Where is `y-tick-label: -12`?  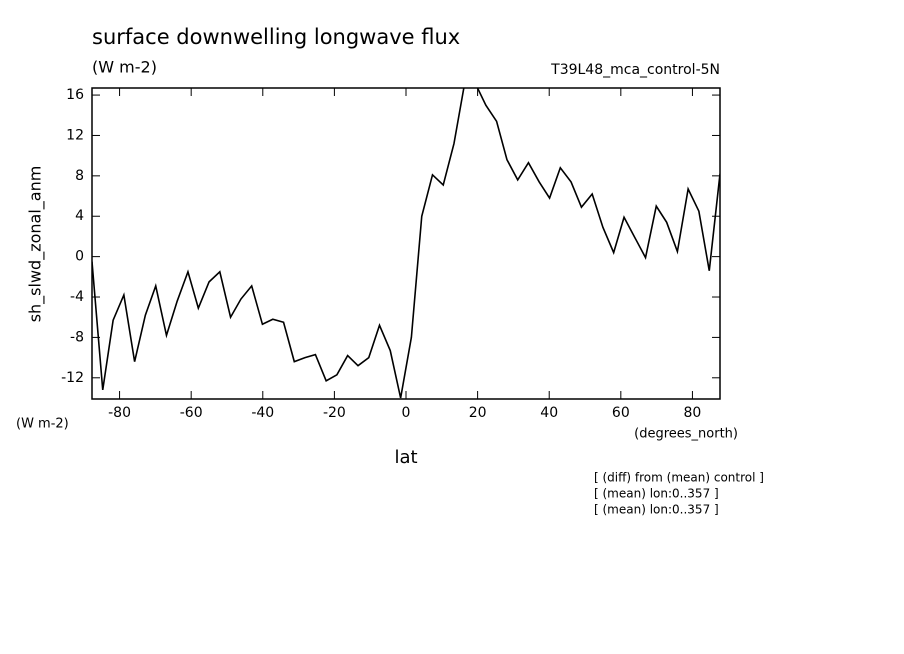 y-tick-label: -12 is located at coordinates (72, 378).